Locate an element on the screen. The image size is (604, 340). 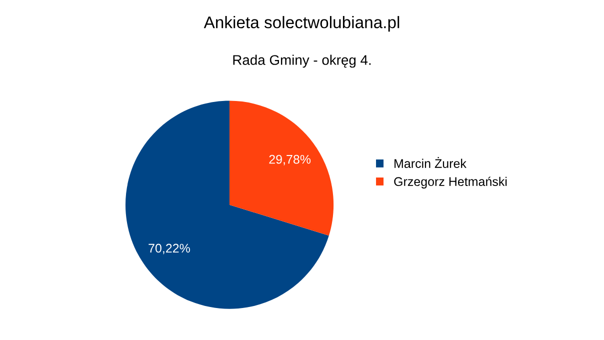
pie-slice is located at coordinates (282, 168).